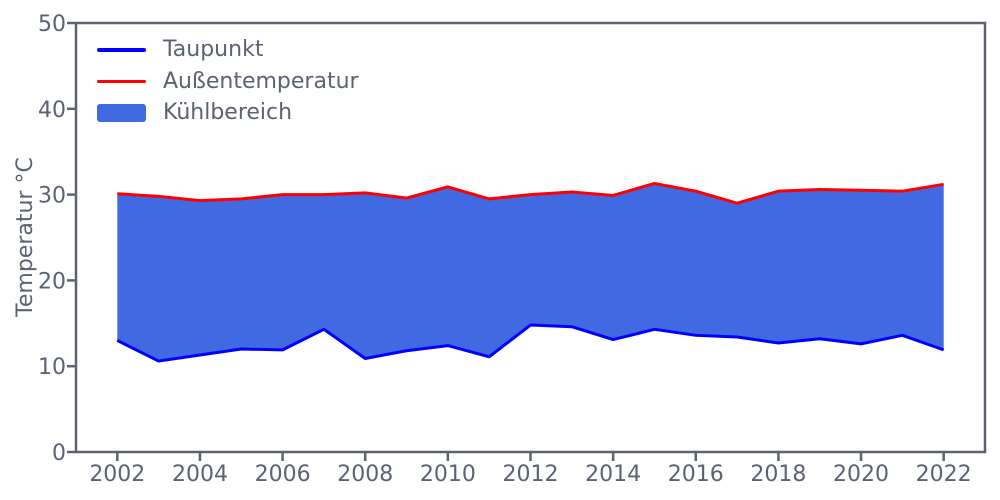 The width and height of the screenshot is (1000, 500). I want to click on x-tick-label: 2004, so click(200, 474).